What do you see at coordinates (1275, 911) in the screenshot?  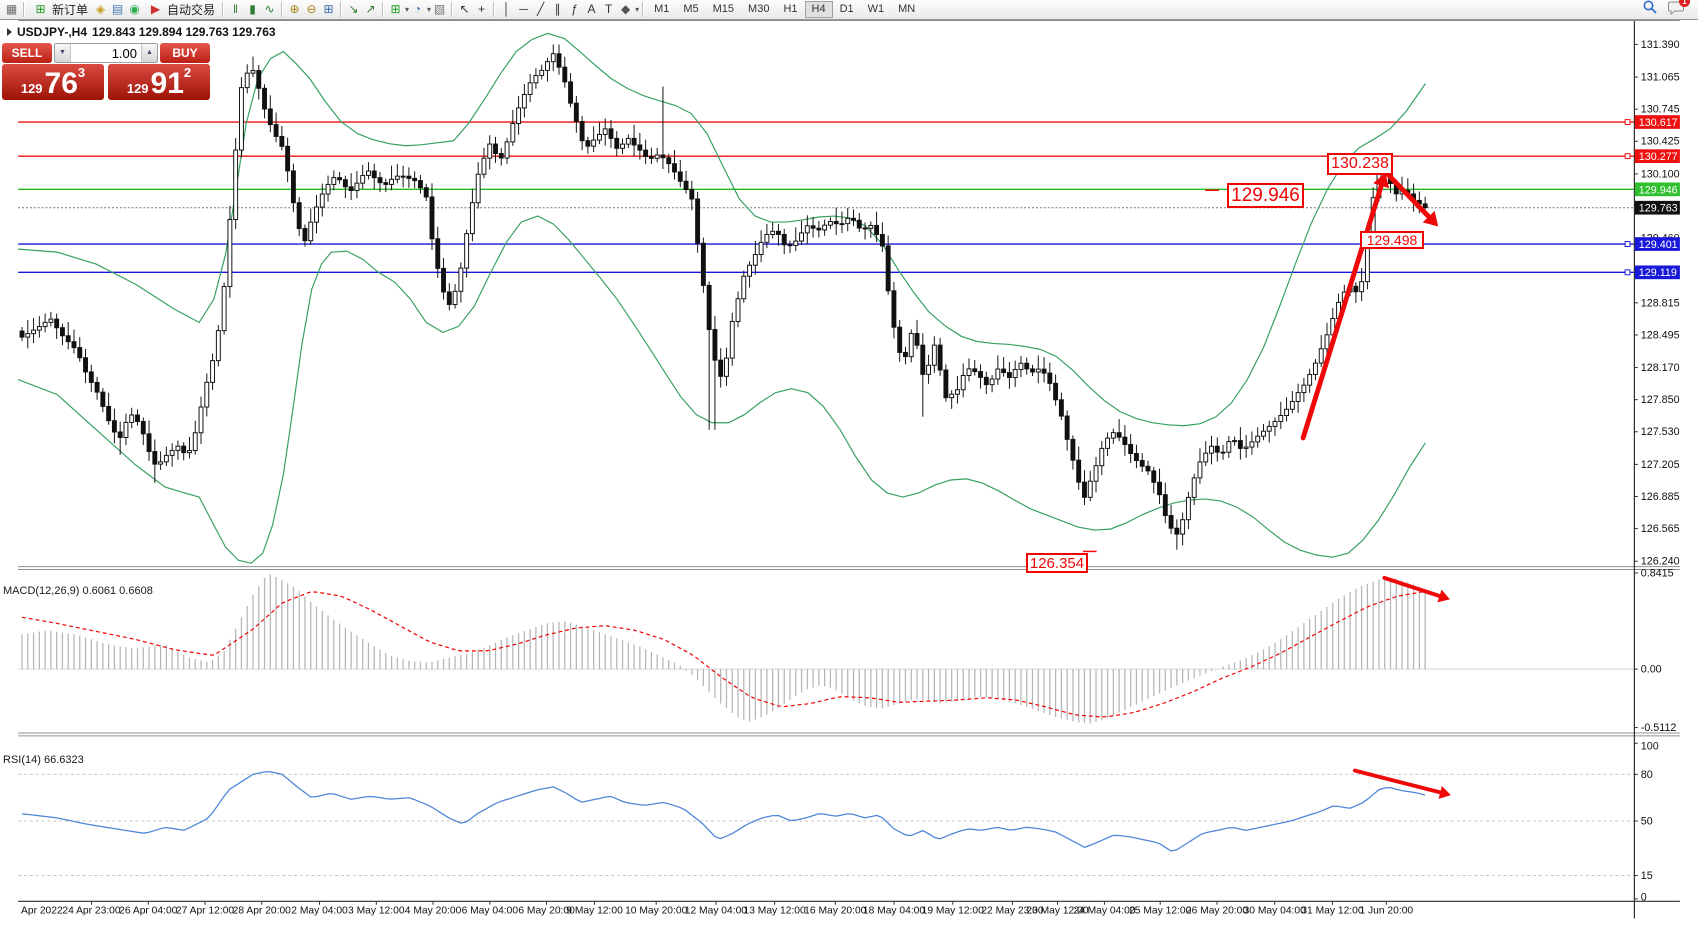 I see `svg-text: 30 May 04:00` at bounding box center [1275, 911].